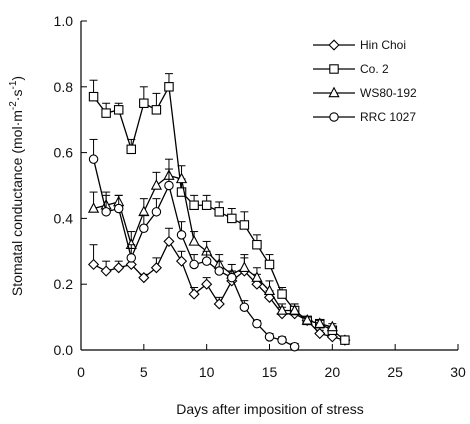 The height and width of the screenshot is (424, 470). I want to click on y-tick-label: 0.4, so click(64, 218).